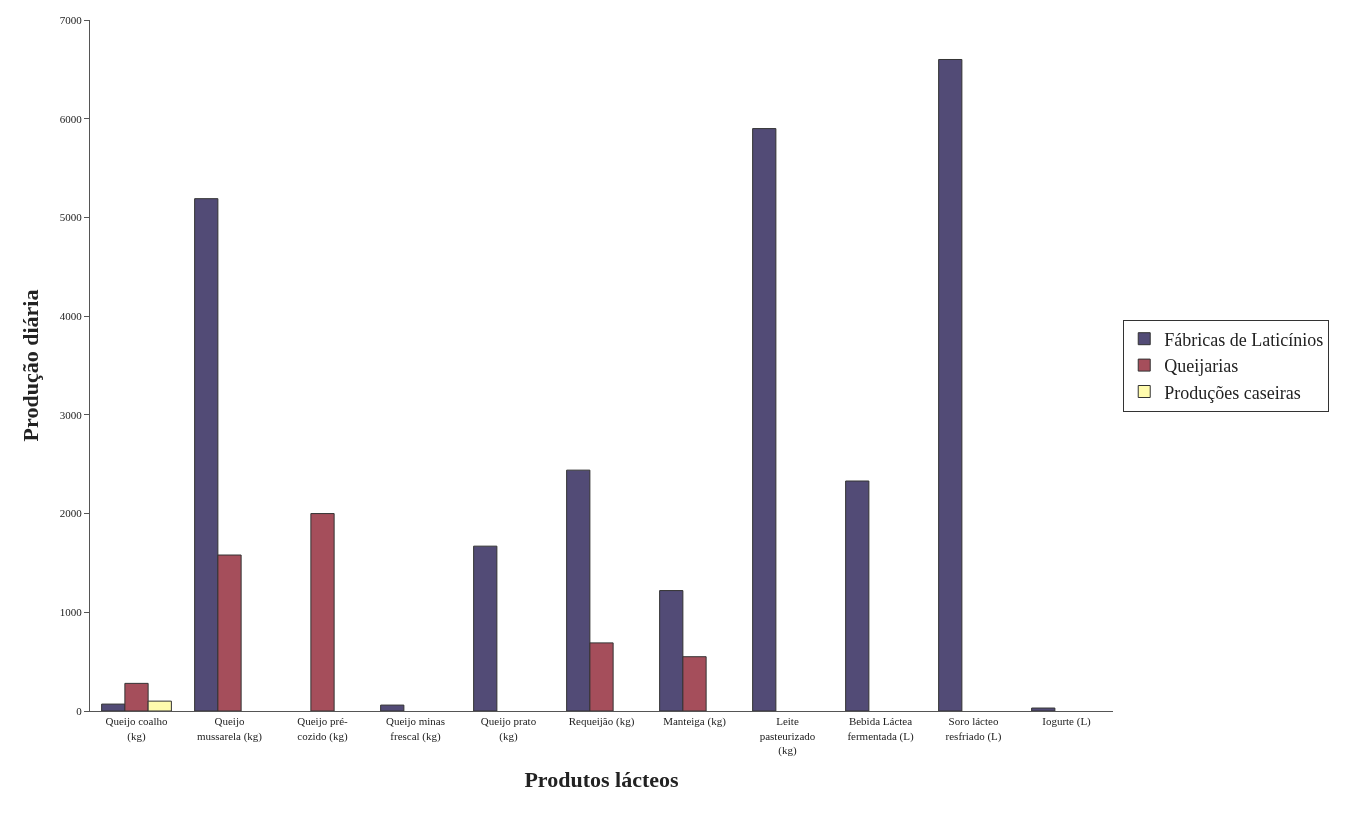 Image resolution: width=1353 pixels, height=821 pixels. What do you see at coordinates (1244, 339) in the screenshot?
I see `legend-label: Fábricas de Laticínios` at bounding box center [1244, 339].